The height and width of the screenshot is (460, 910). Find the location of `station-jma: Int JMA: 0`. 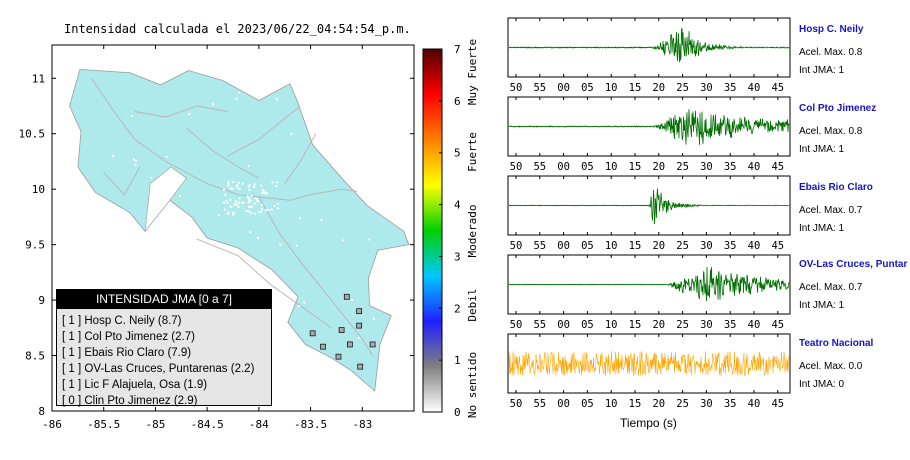

station-jma: Int JMA: 0 is located at coordinates (822, 384).